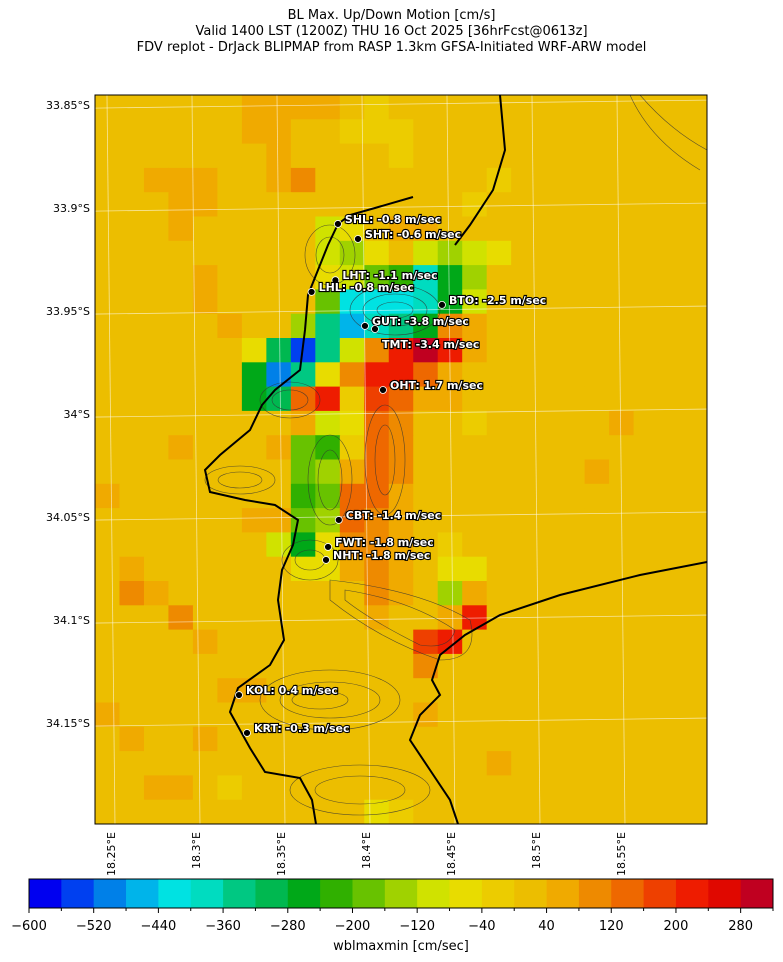 The height and width of the screenshot is (962, 783). I want to click on lon-tick-label: 18.4°E, so click(366, 850).